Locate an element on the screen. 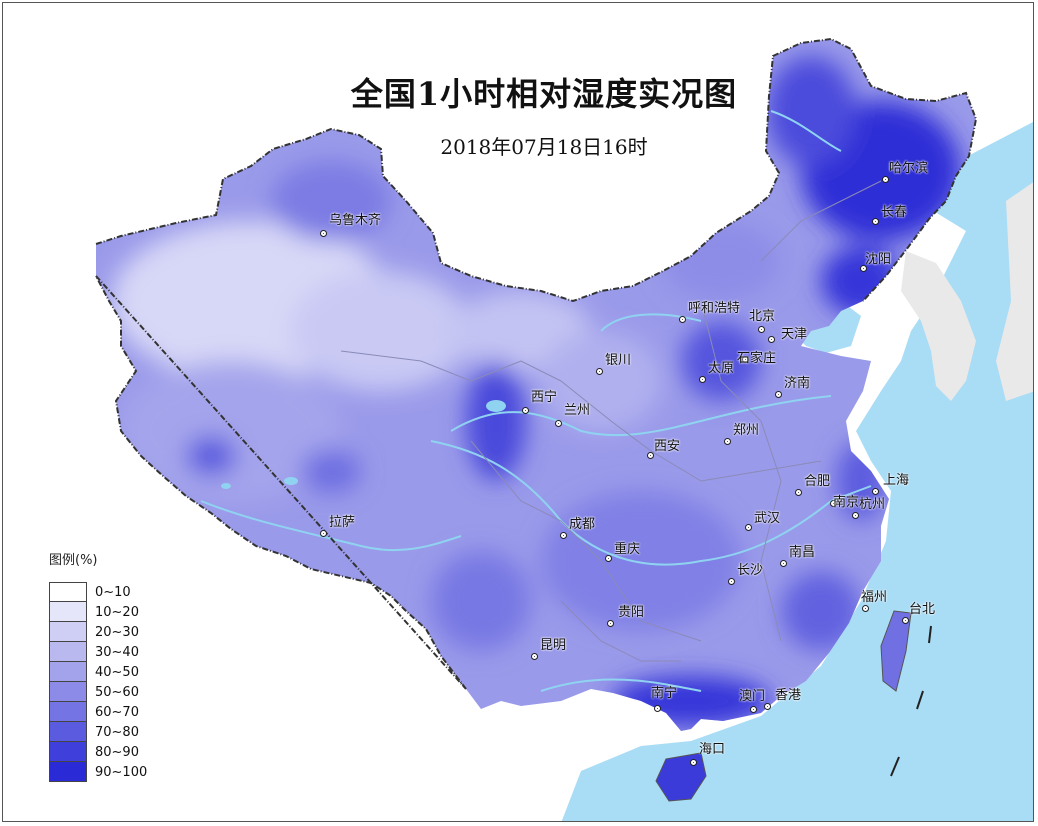 Image resolution: width=1038 pixels, height=826 pixels. legend-item: 20~30 is located at coordinates (124, 632).